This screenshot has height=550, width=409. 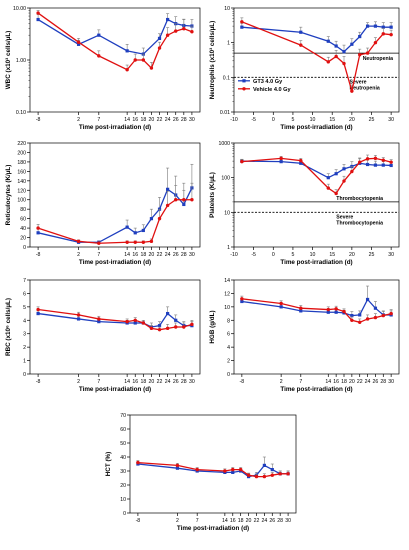 I want to click on y-axis-label: WBC (x10³ cells/µL), so click(x=8, y=60).